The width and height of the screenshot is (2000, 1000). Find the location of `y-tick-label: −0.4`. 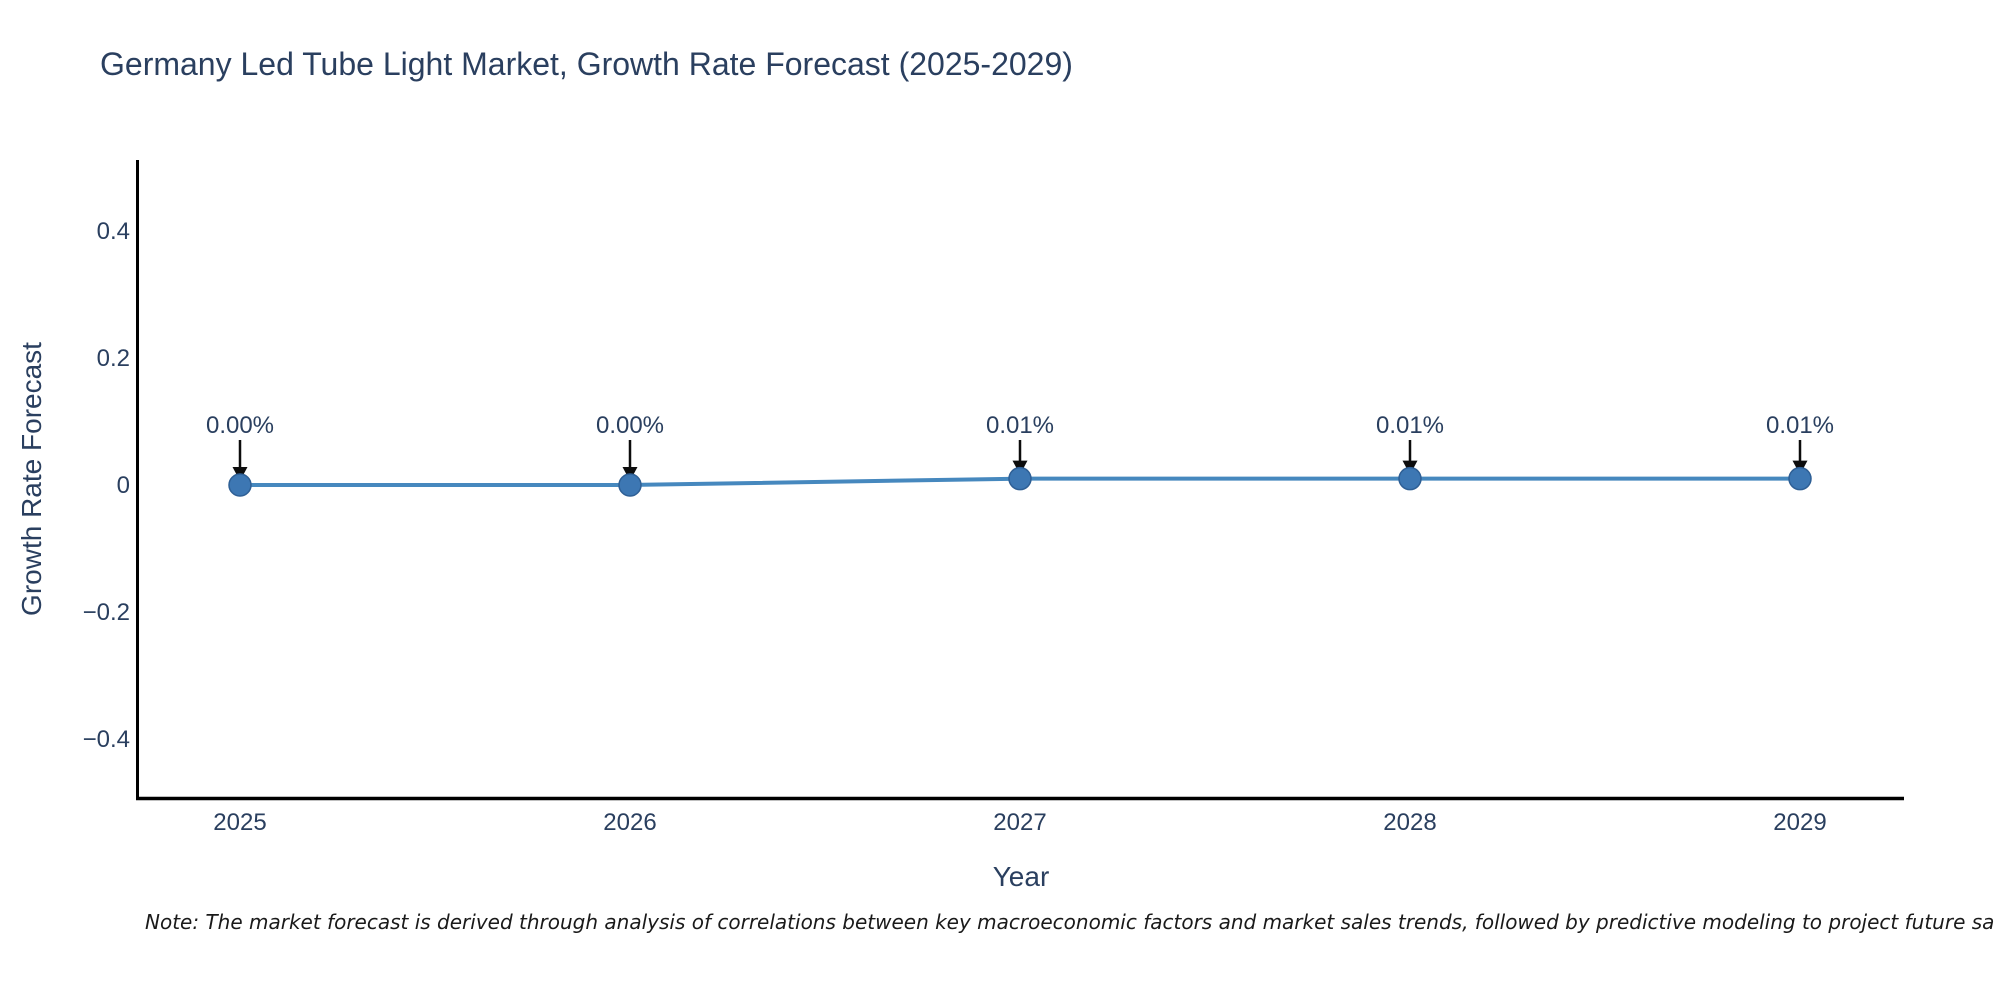

y-tick-label: −0.4 is located at coordinates (106, 739).